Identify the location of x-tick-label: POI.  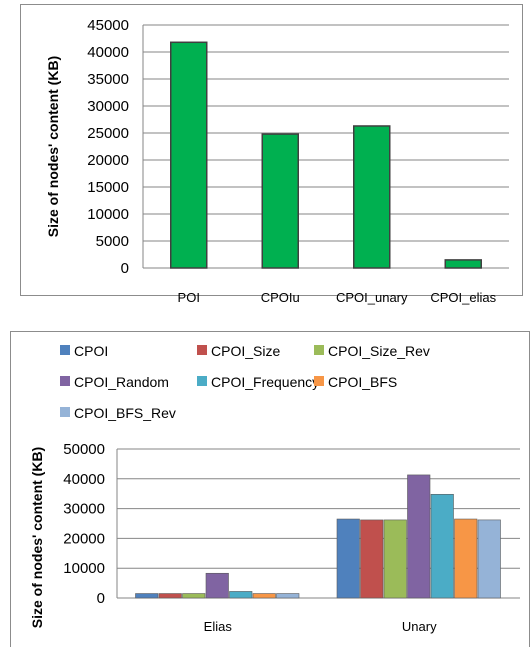
(189, 297).